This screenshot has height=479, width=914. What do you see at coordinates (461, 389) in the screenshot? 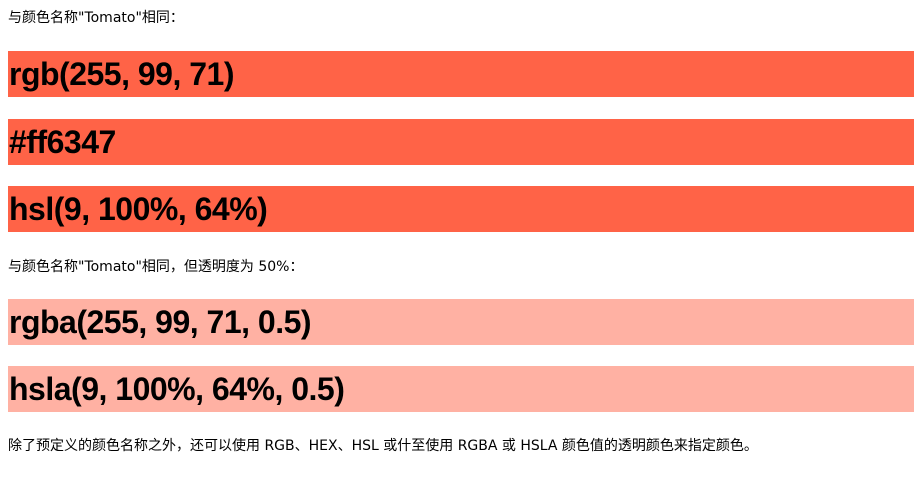
I see `swatch-hsla: hsla(9, 100%, 64%, 0.5)` at bounding box center [461, 389].